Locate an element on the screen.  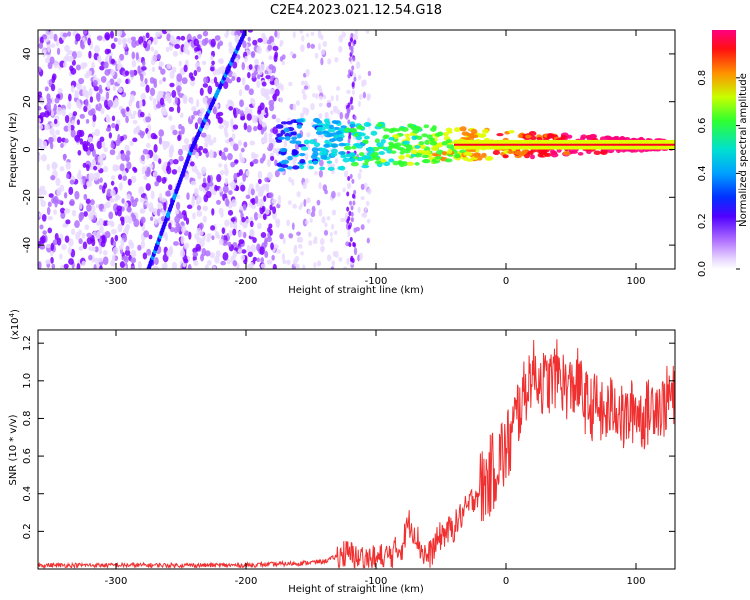
streak-speck is located at coordinates (352, 40).